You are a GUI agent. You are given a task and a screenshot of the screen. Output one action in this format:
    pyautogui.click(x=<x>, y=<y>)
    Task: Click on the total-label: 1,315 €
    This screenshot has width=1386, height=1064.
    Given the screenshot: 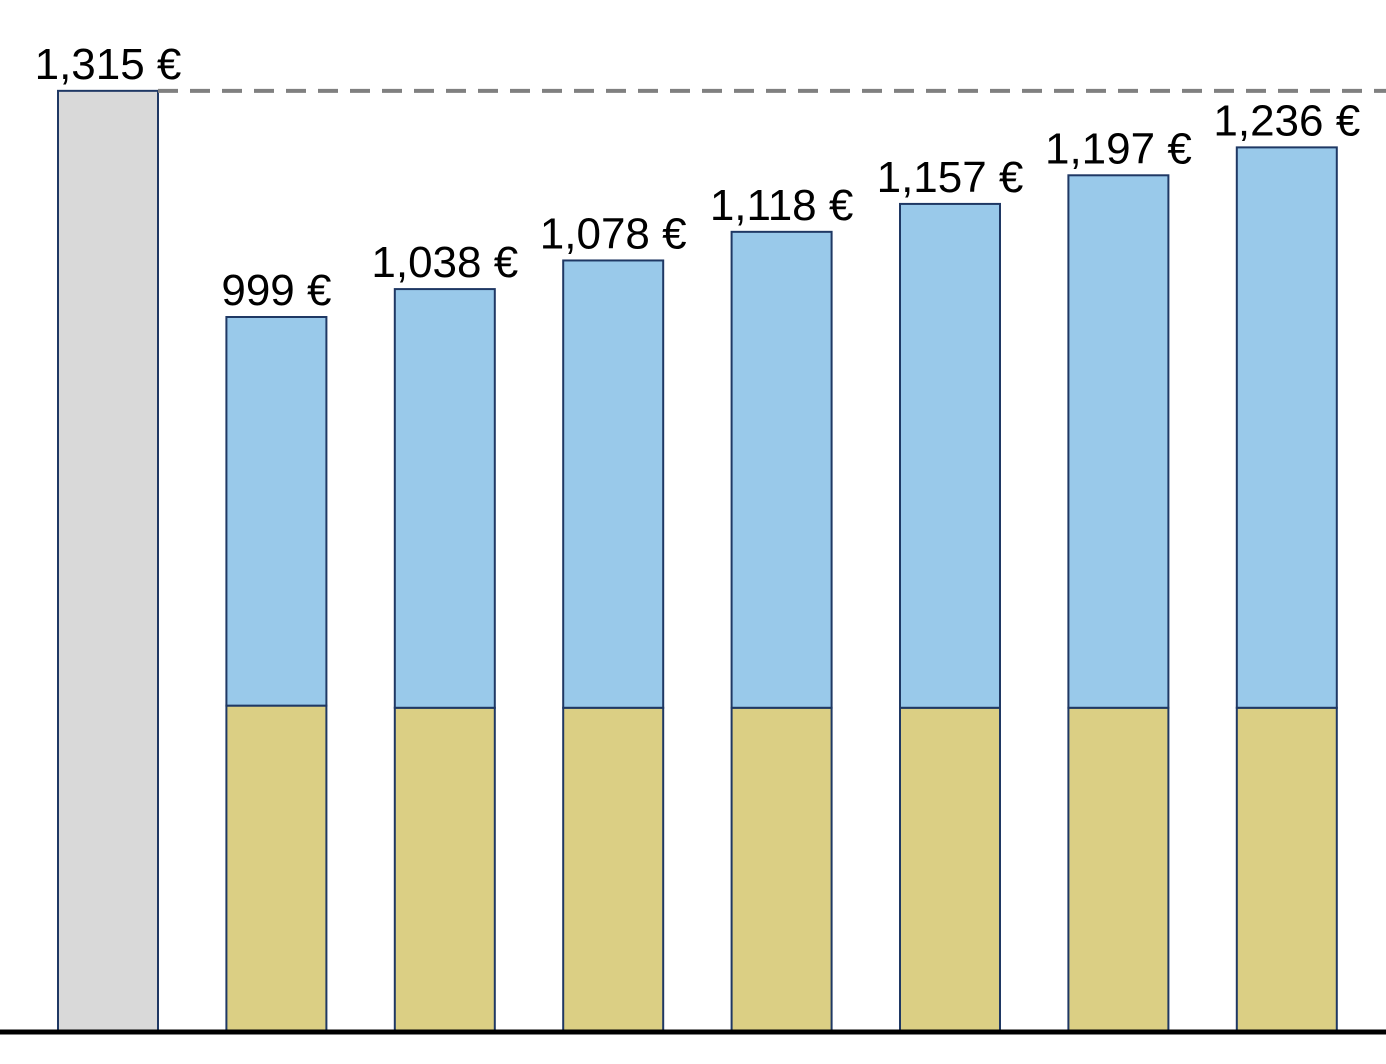 What is the action you would take?
    pyautogui.click(x=108, y=64)
    